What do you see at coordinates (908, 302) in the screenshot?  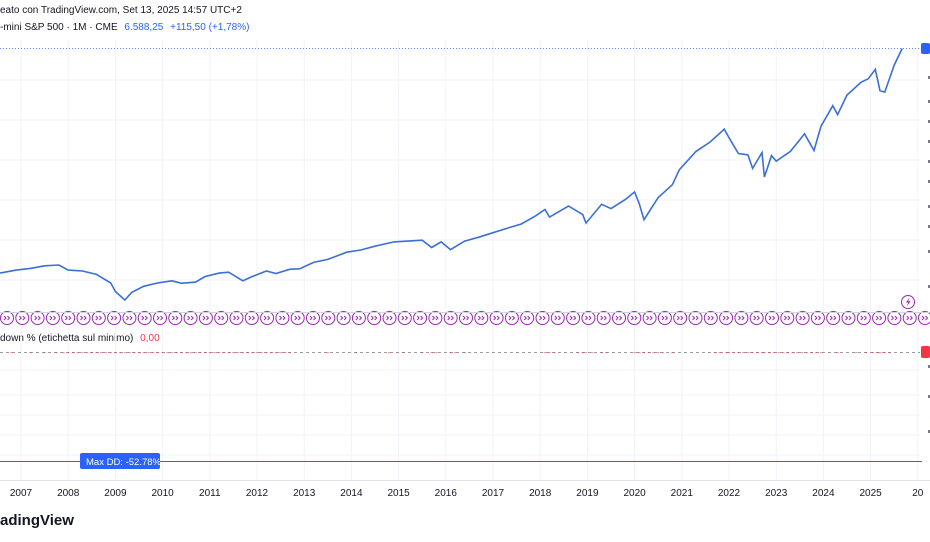 I see `lightning-icon` at bounding box center [908, 302].